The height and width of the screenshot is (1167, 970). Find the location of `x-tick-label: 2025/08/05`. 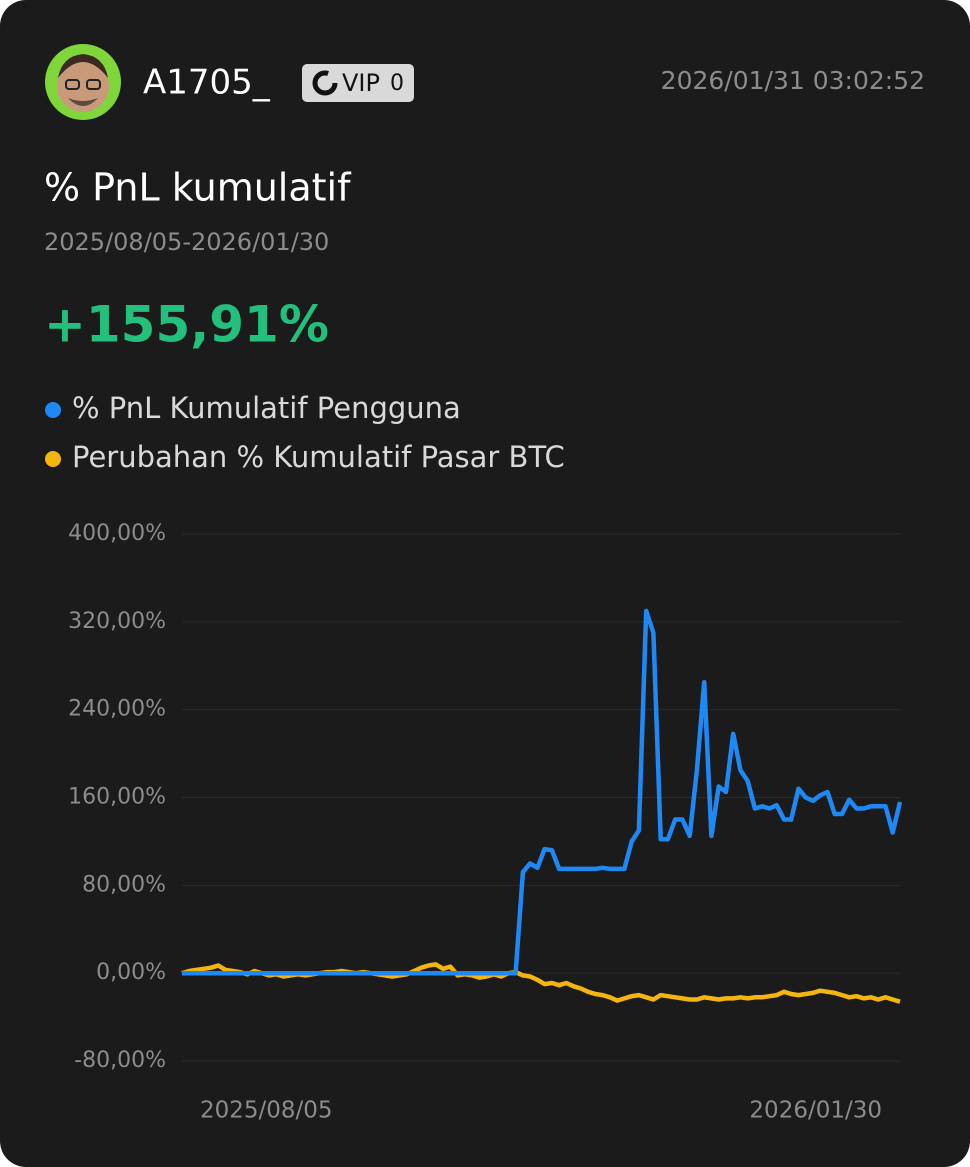

x-tick-label: 2025/08/05 is located at coordinates (266, 1111).